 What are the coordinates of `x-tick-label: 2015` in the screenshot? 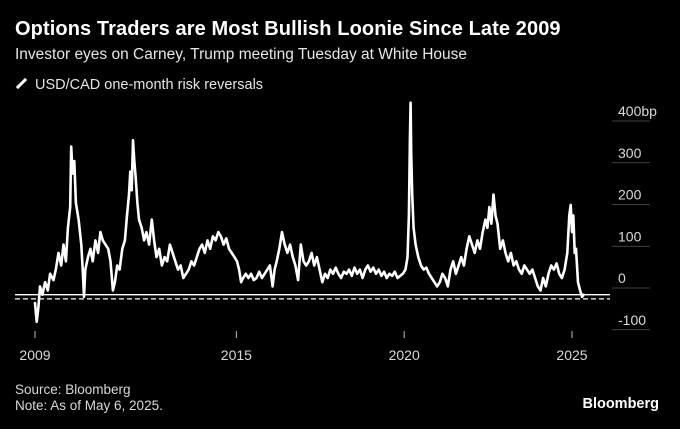 It's located at (236, 355).